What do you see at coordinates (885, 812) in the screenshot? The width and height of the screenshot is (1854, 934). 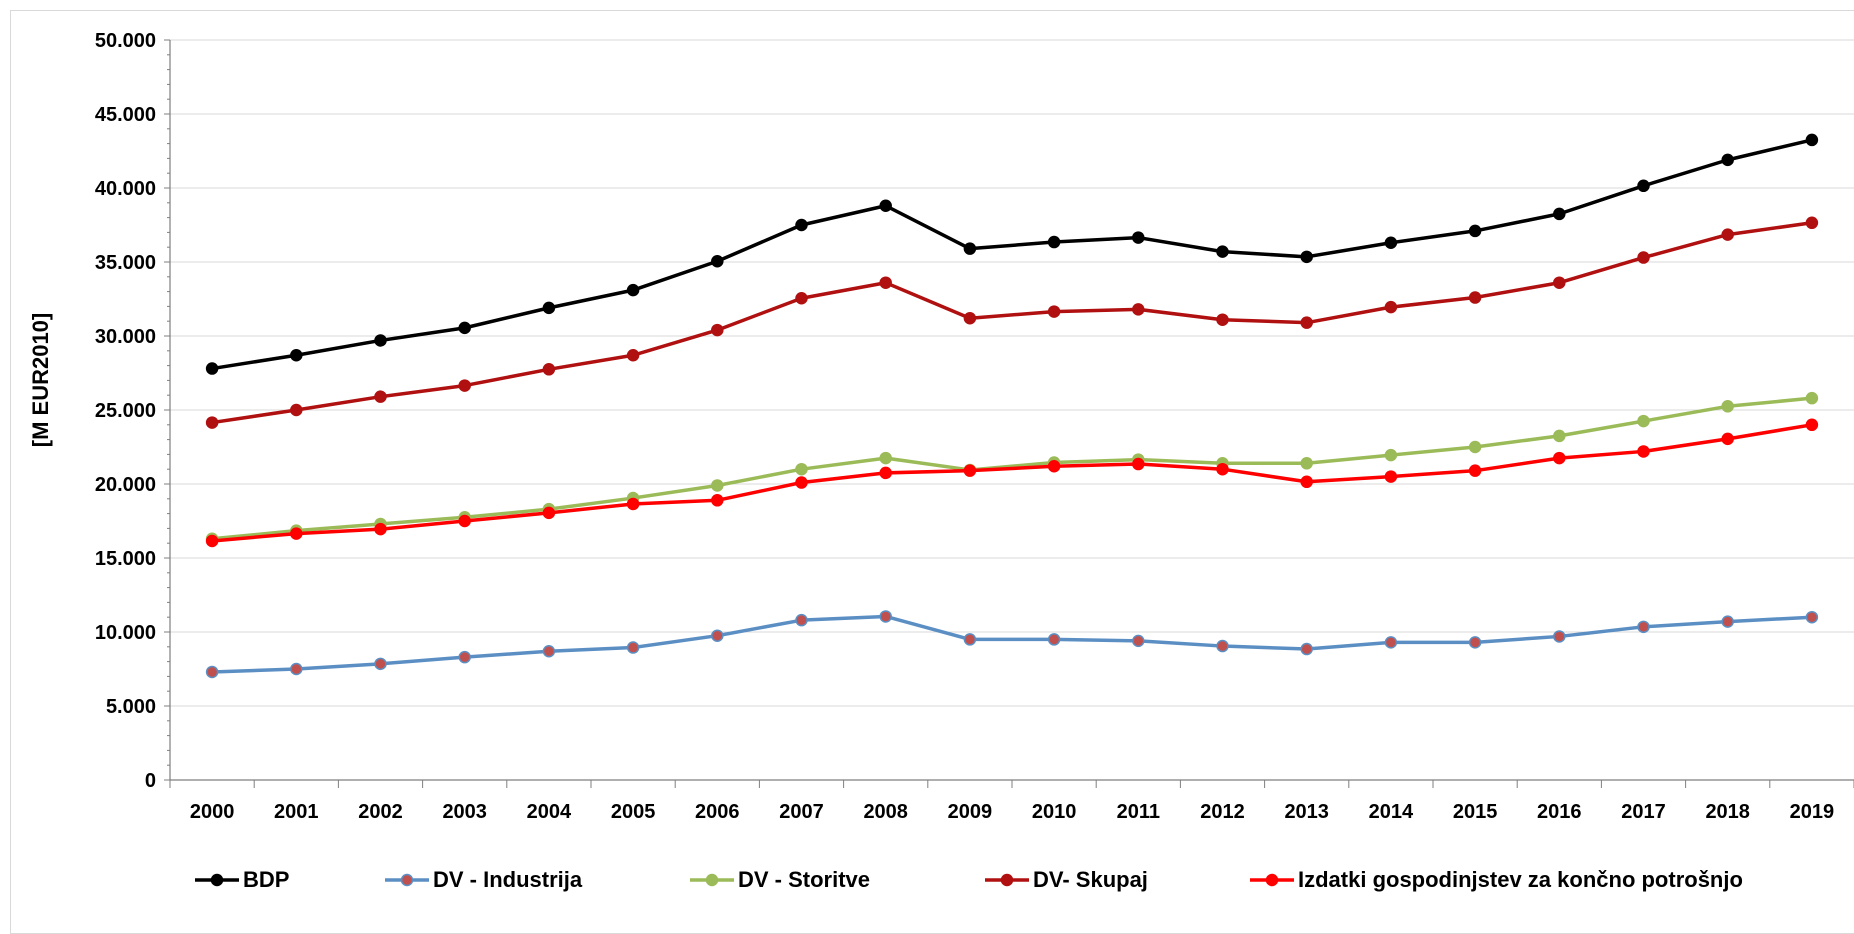 I see `x-tick-label: 2008` at bounding box center [885, 812].